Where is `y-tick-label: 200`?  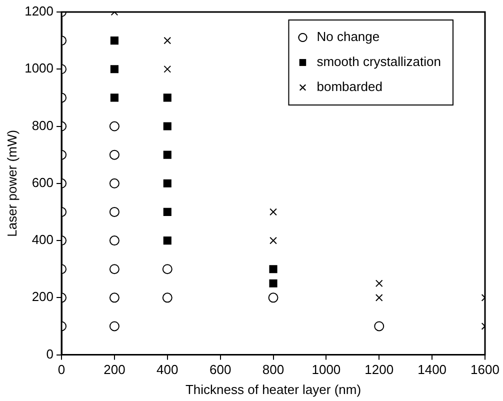
y-tick-label: 200 is located at coordinates (43, 296).